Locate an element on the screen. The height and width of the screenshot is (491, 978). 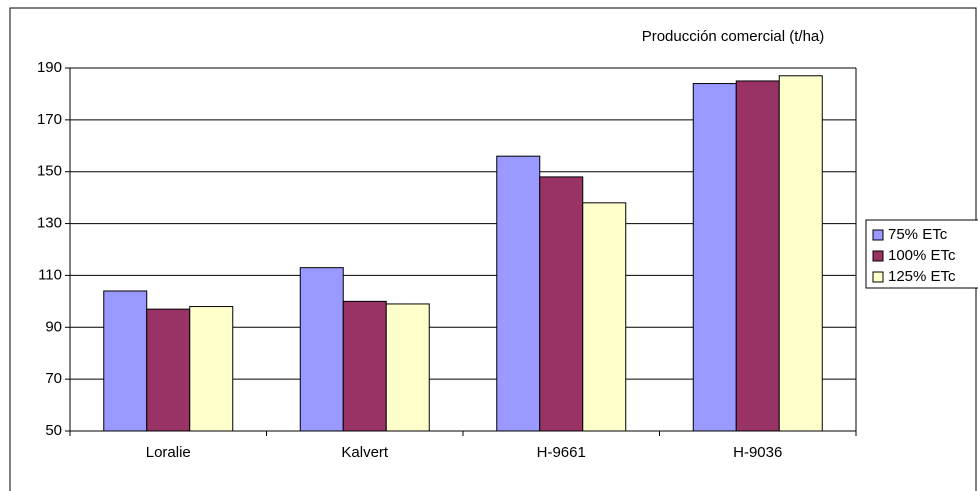
legend-label: 125% ETc is located at coordinates (922, 276).